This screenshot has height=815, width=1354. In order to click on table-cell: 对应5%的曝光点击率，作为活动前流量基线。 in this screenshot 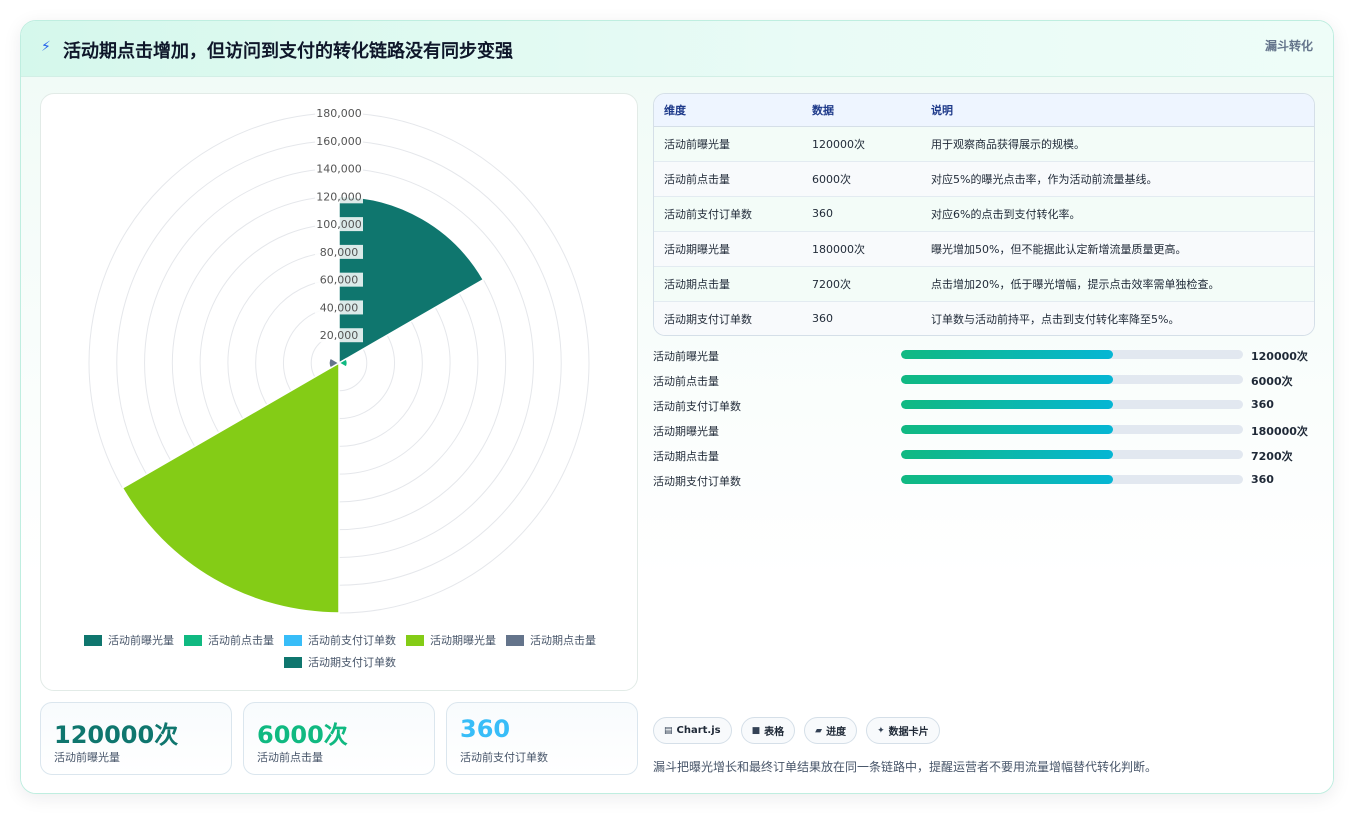, I will do `click(1122, 179)`.